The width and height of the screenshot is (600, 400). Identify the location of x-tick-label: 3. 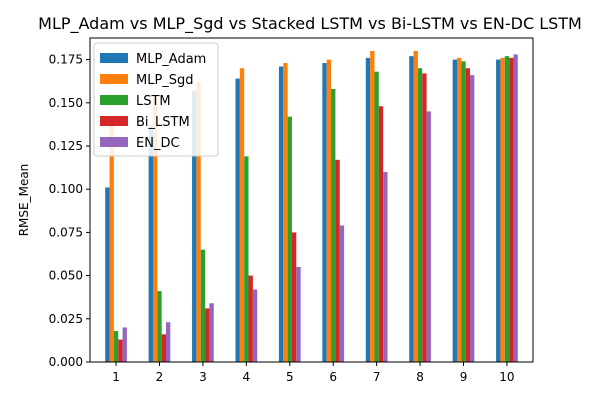
(203, 377).